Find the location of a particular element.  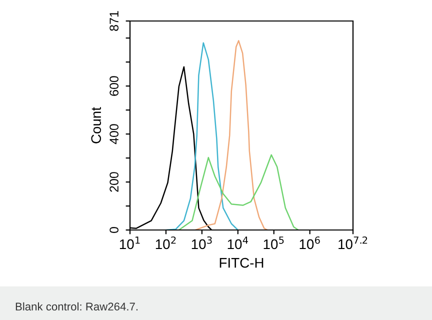

text: Blank control: Raw264.7. is located at coordinates (77, 306).